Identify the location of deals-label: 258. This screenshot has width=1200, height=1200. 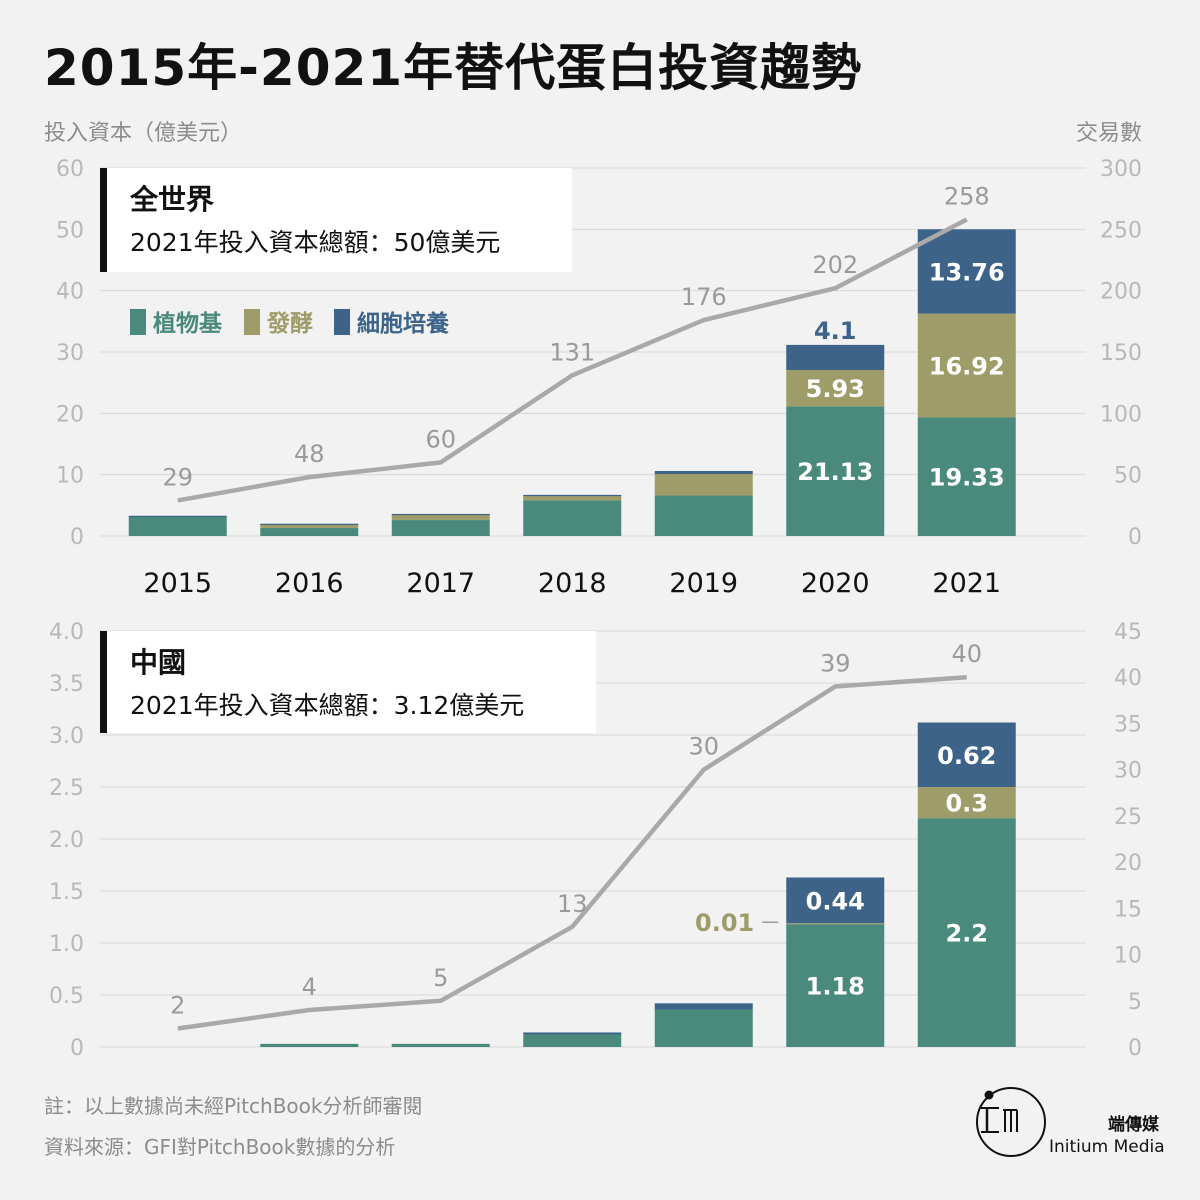
(967, 197).